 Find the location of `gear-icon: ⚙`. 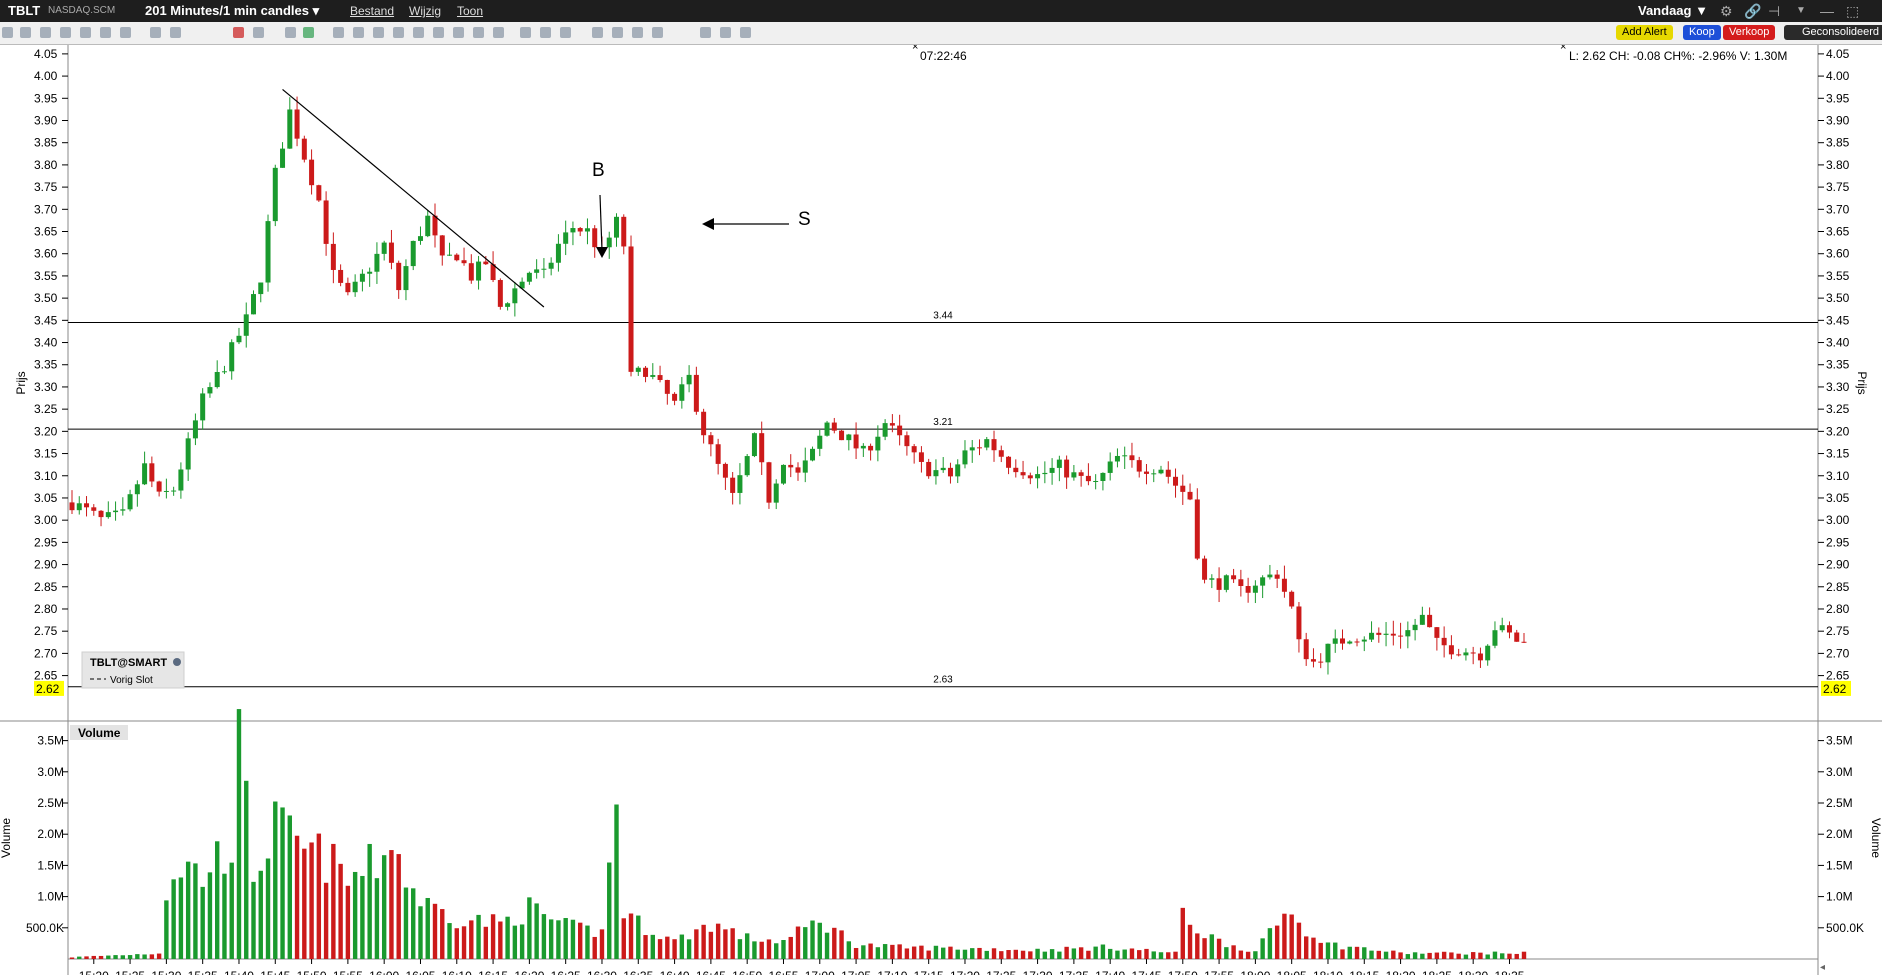

gear-icon: ⚙ is located at coordinates (1726, 11).